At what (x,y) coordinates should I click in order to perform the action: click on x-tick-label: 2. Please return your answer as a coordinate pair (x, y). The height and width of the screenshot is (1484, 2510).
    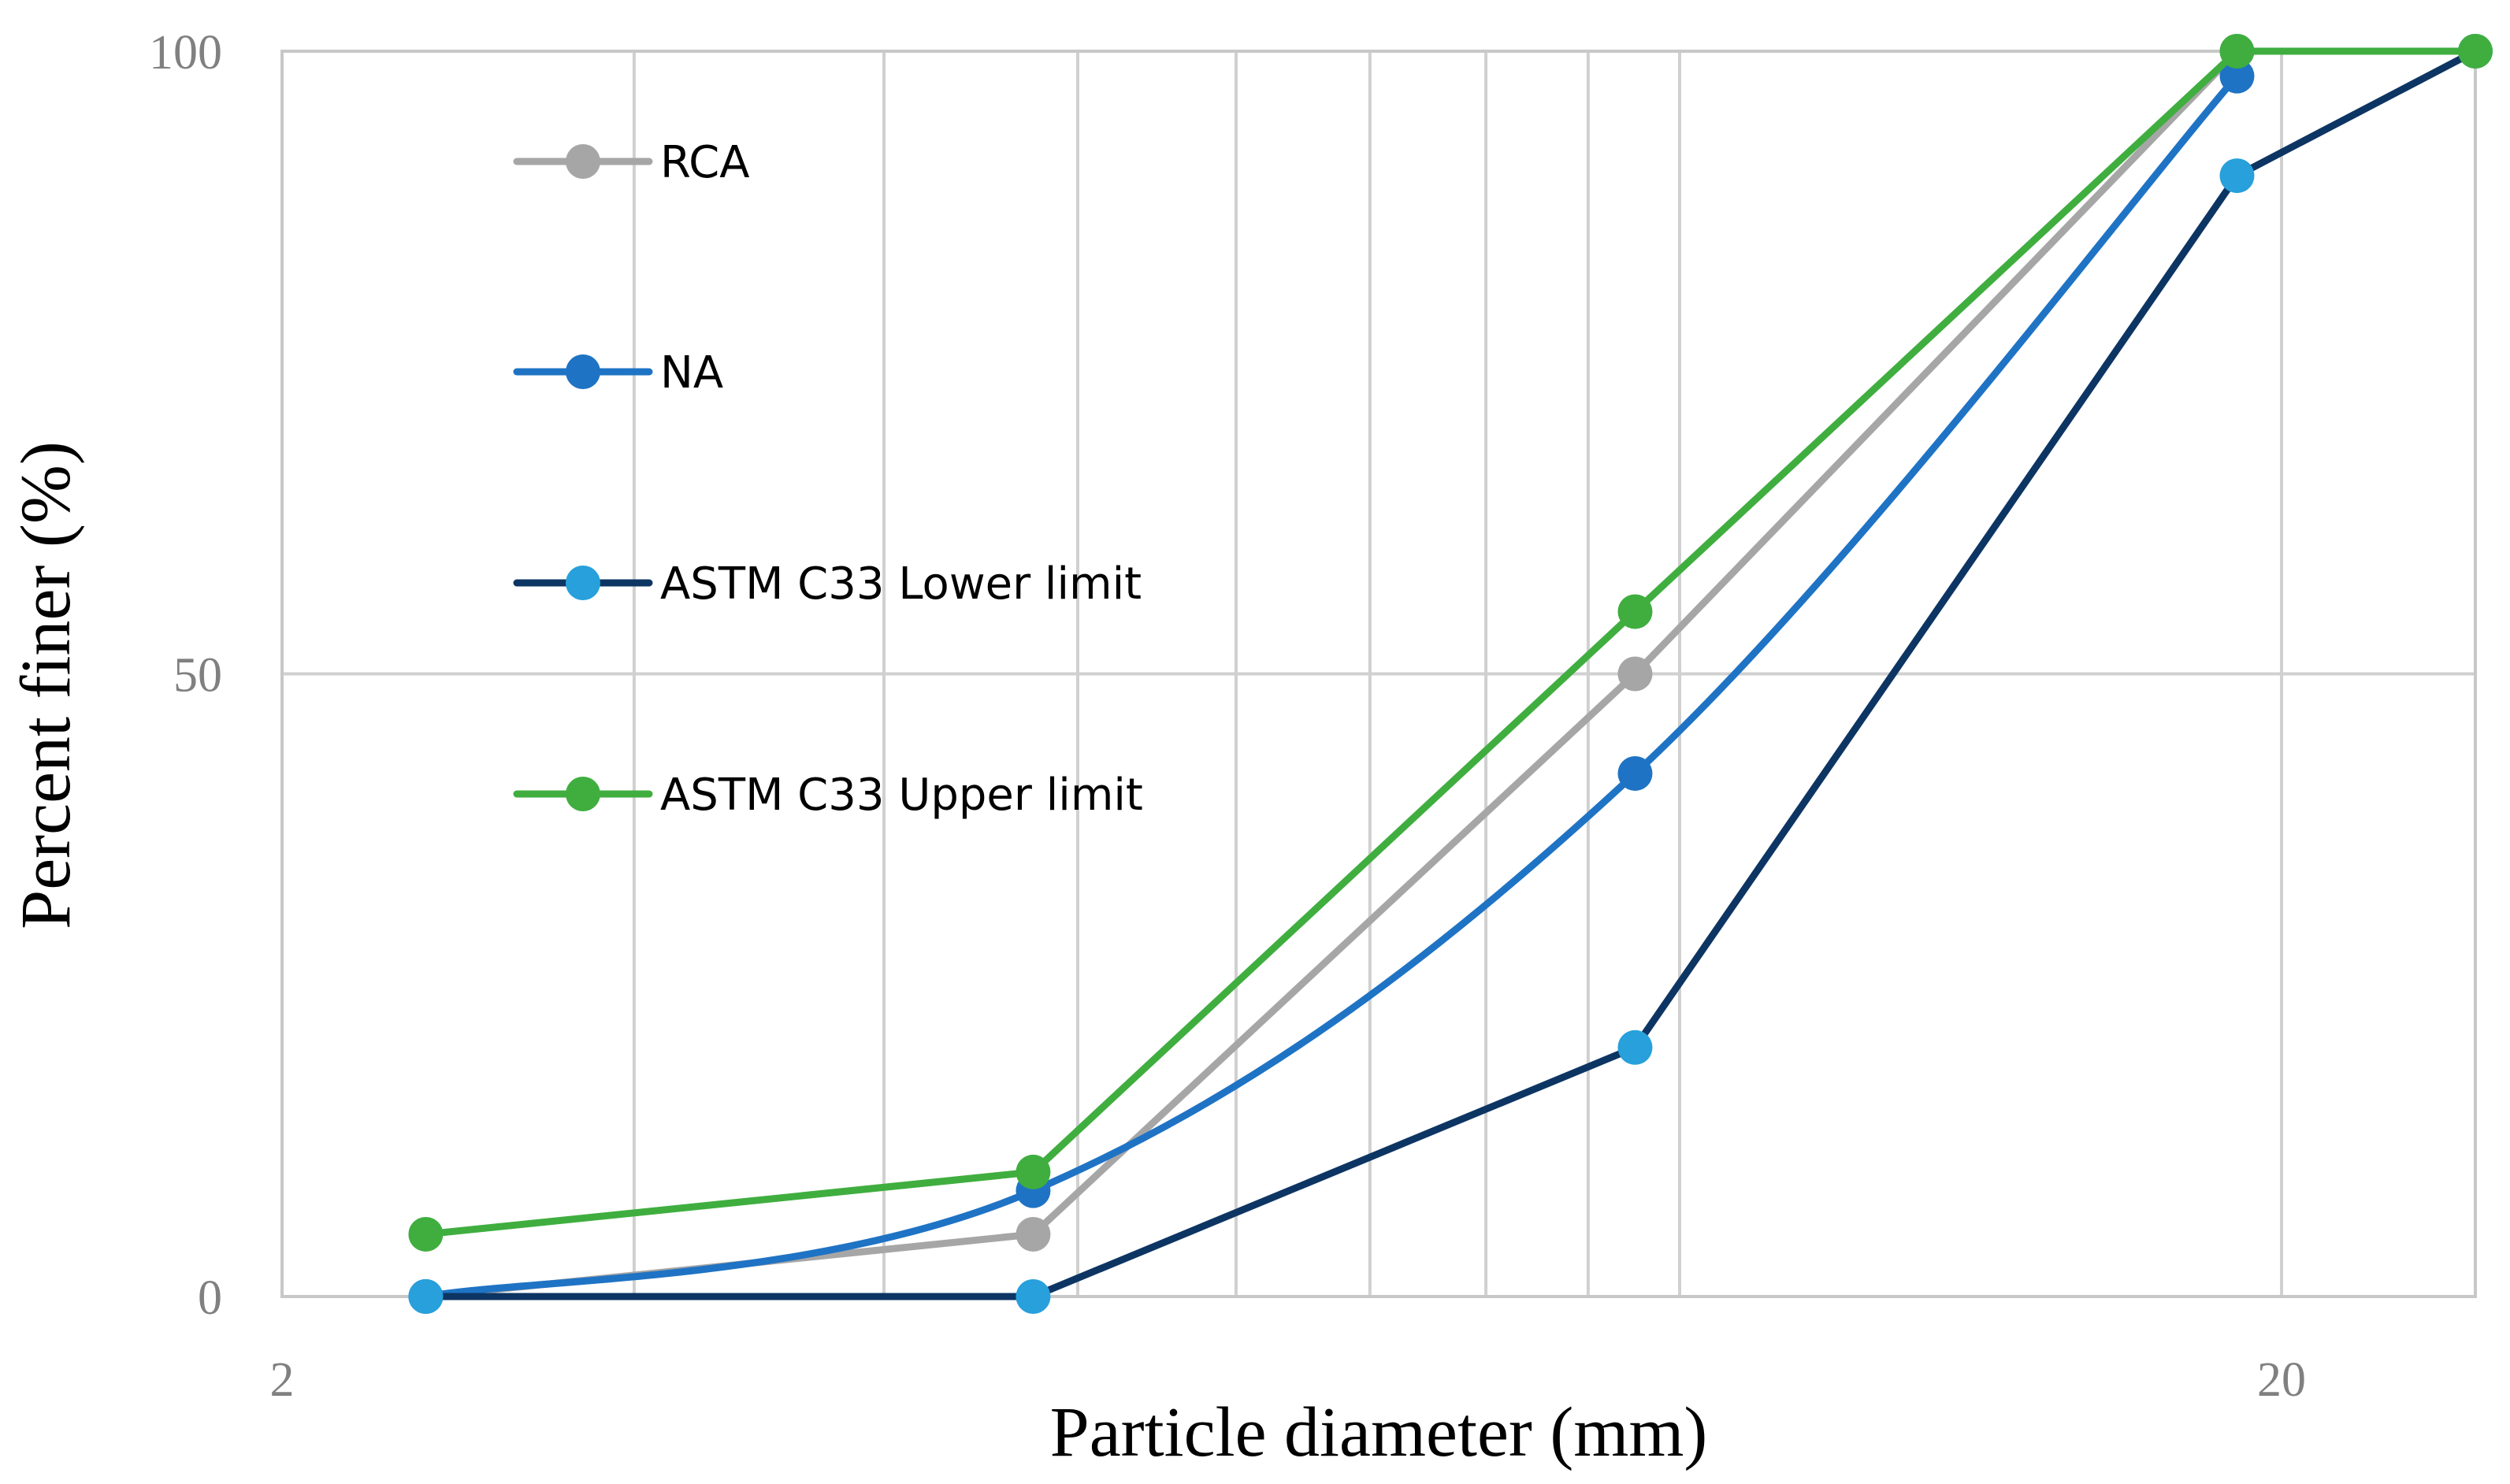
    Looking at the image, I should click on (282, 1380).